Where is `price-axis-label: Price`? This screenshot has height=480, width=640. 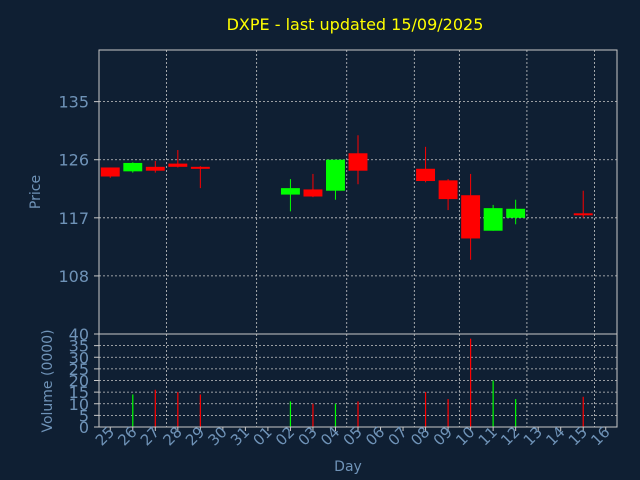 price-axis-label: Price is located at coordinates (36, 192).